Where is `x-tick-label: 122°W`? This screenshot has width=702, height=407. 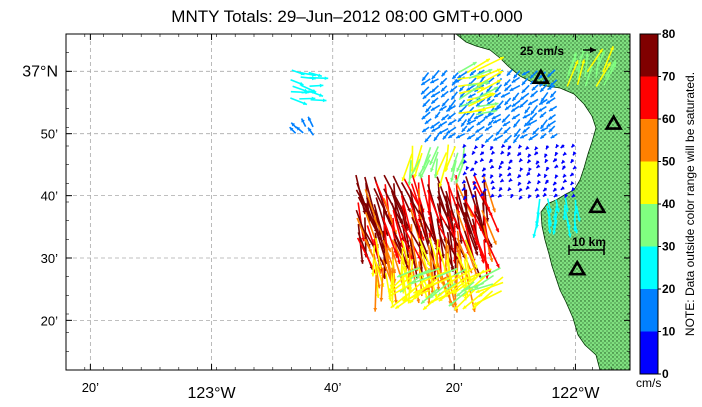
x-tick-label: 122°W is located at coordinates (575, 393).